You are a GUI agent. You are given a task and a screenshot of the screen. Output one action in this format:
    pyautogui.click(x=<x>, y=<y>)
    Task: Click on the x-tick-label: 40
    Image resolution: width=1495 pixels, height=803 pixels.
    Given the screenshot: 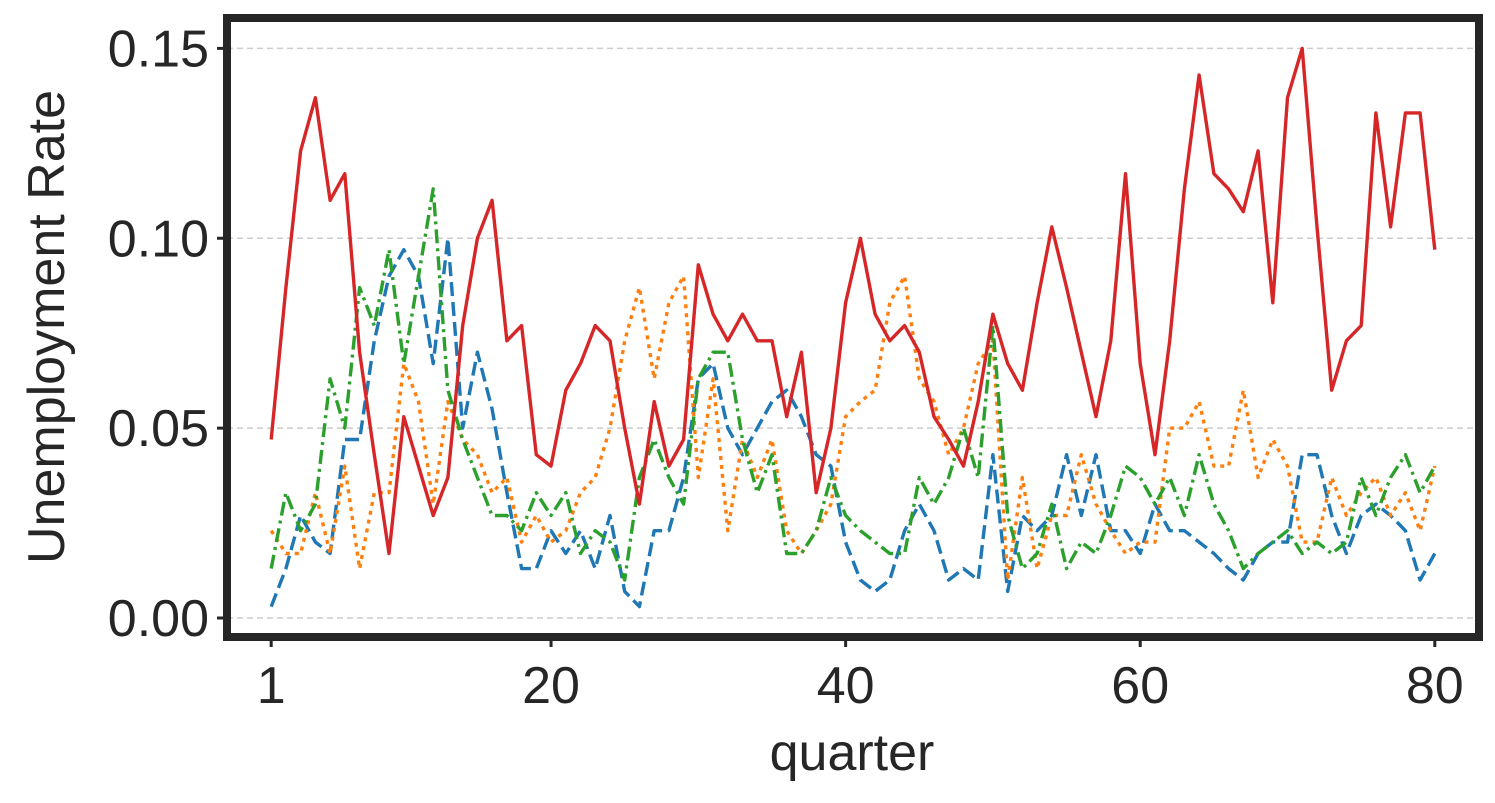 What is the action you would take?
    pyautogui.click(x=846, y=686)
    